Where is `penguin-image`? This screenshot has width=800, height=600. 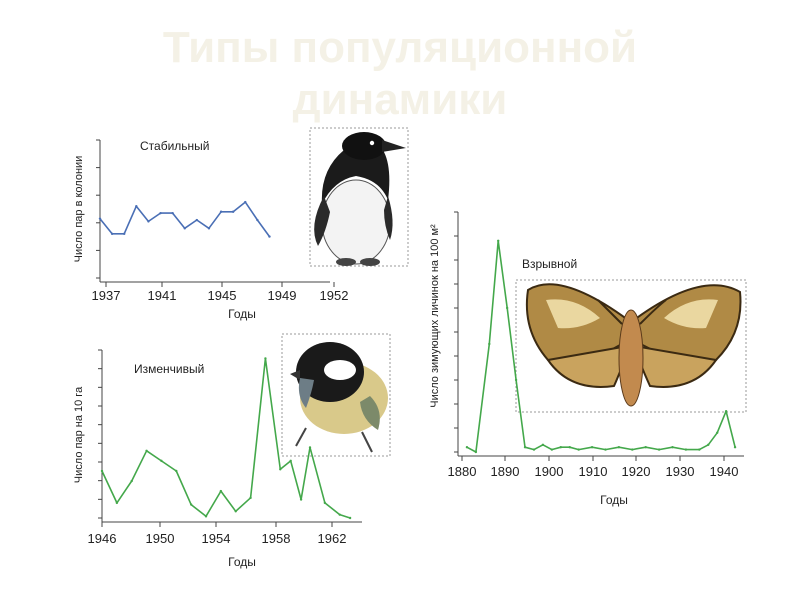
penguin-image is located at coordinates (359, 197).